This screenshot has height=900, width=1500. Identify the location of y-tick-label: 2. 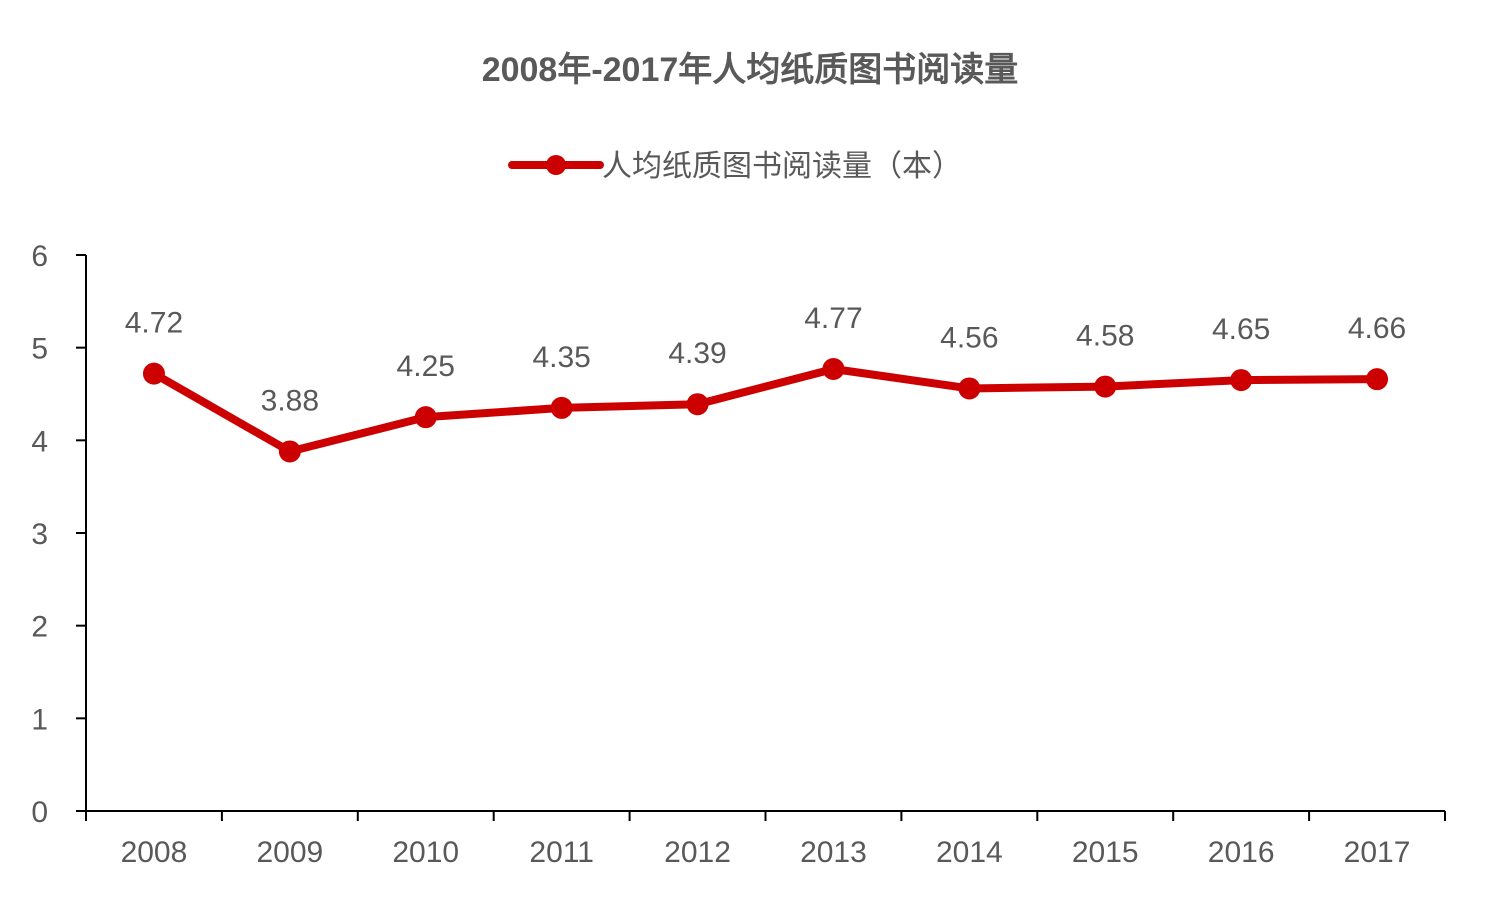
(39, 627).